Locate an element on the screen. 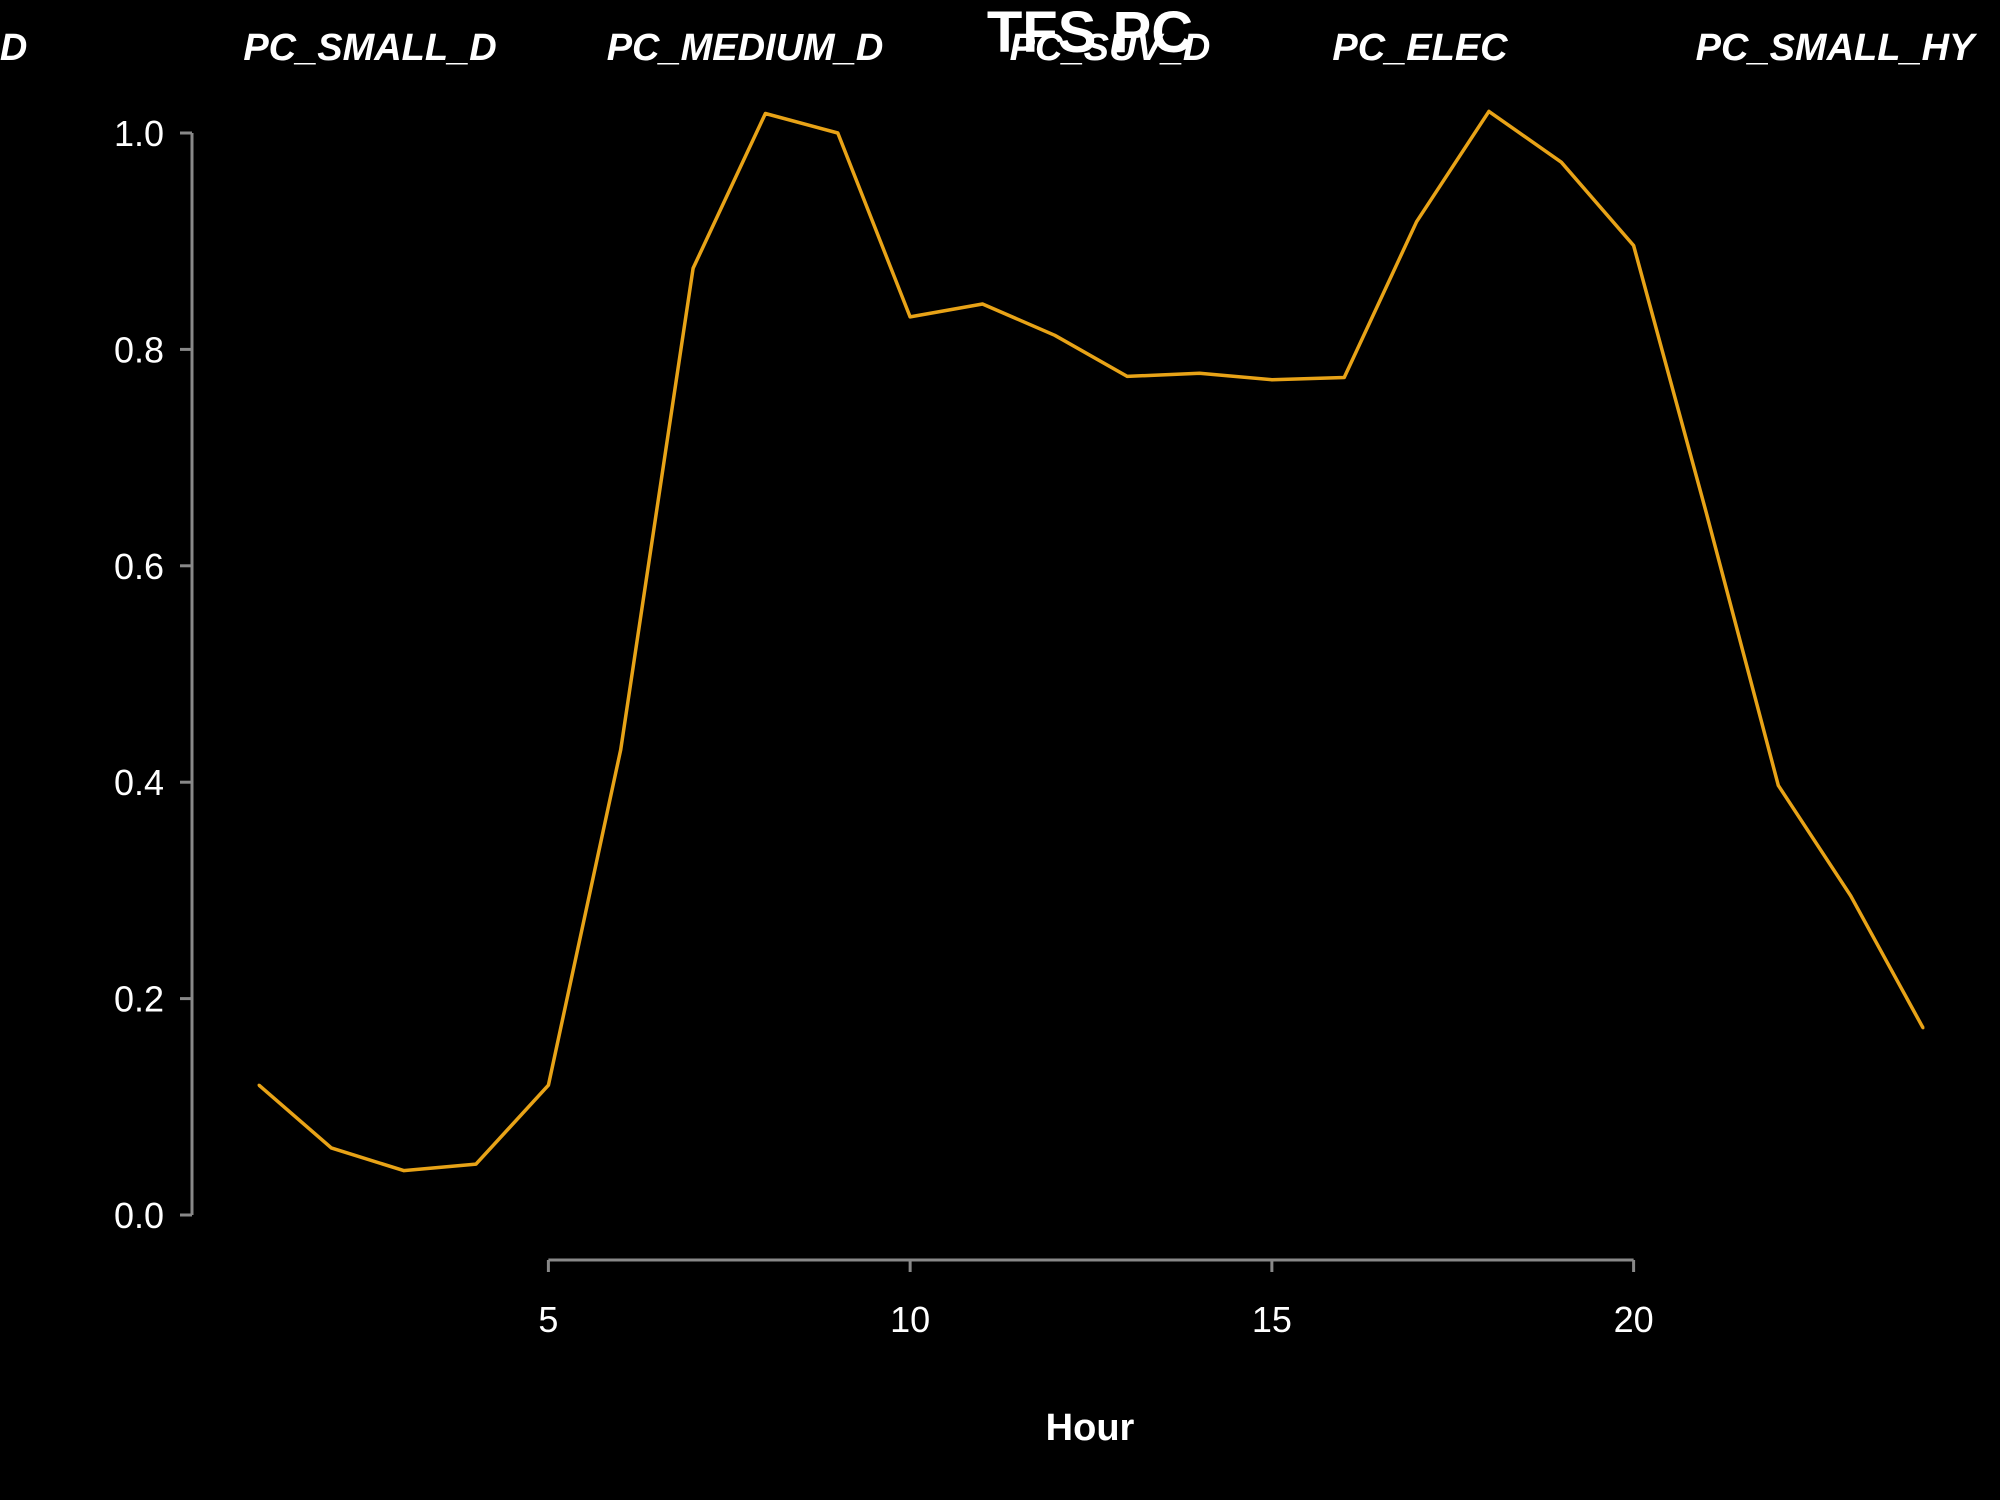  y-tick-label: 0.4 is located at coordinates (139, 782).